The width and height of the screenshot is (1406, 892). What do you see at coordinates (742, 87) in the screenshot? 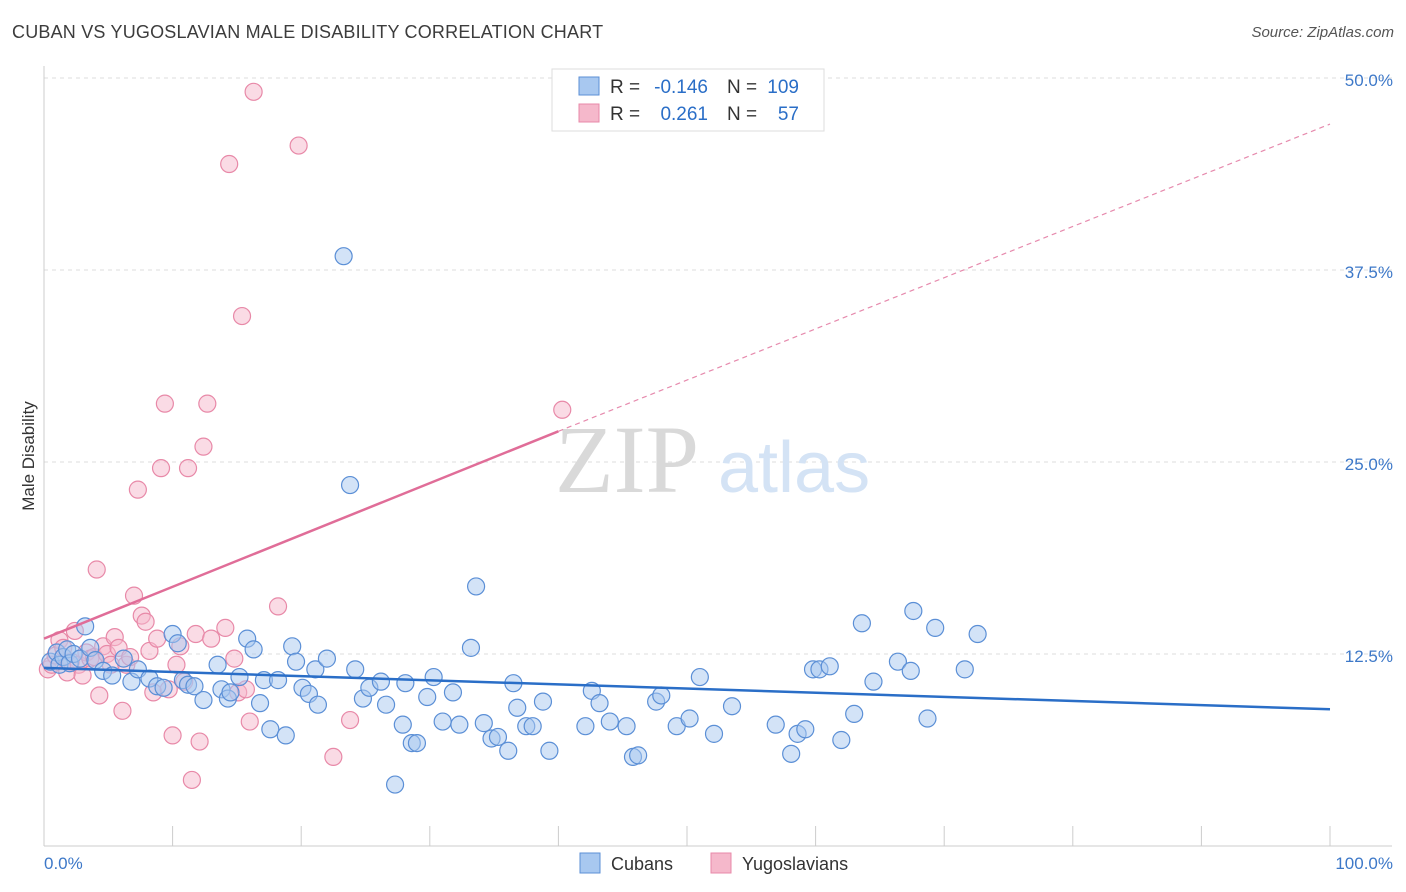
I see `cubans-n-label: N =` at bounding box center [742, 87].